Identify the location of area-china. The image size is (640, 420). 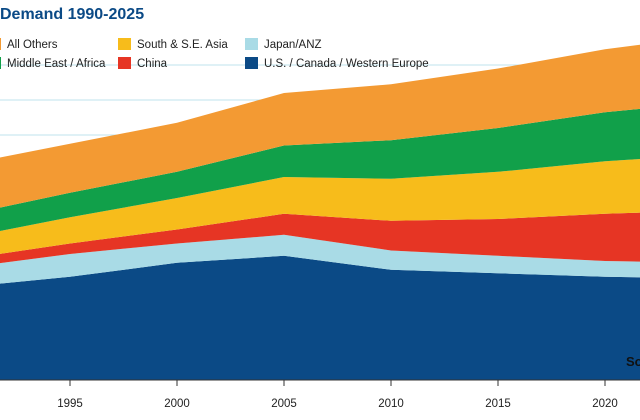
(320, 238).